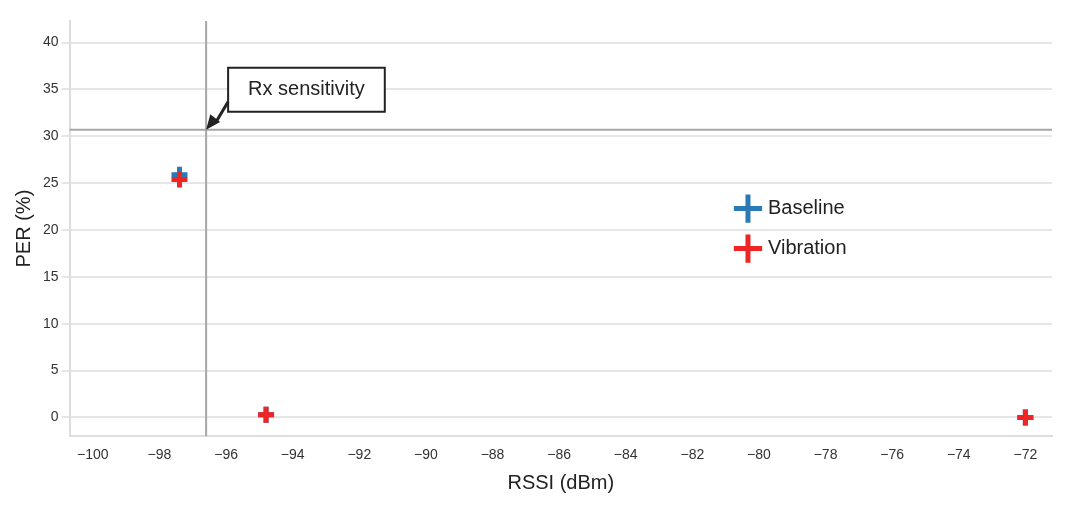 The width and height of the screenshot is (1073, 507). I want to click on y-tick-label: 25, so click(50, 182).